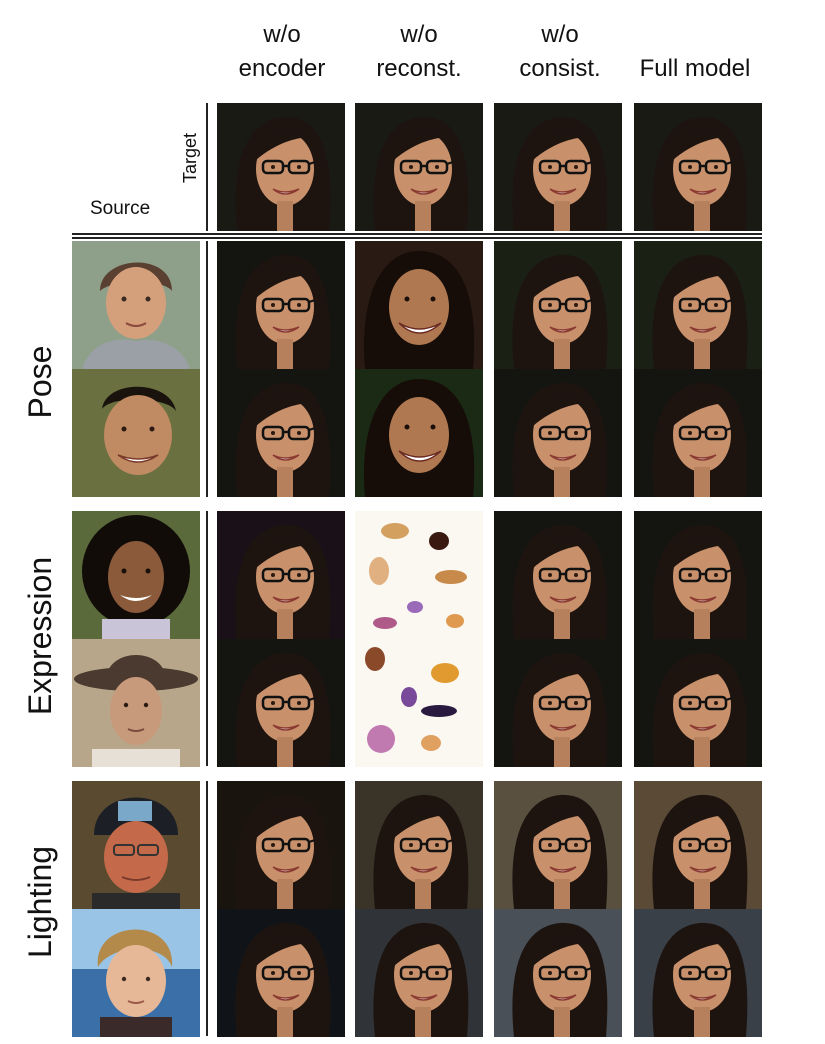 This screenshot has height=1044, width=825. I want to click on divider-vertical-target, so click(207, 167).